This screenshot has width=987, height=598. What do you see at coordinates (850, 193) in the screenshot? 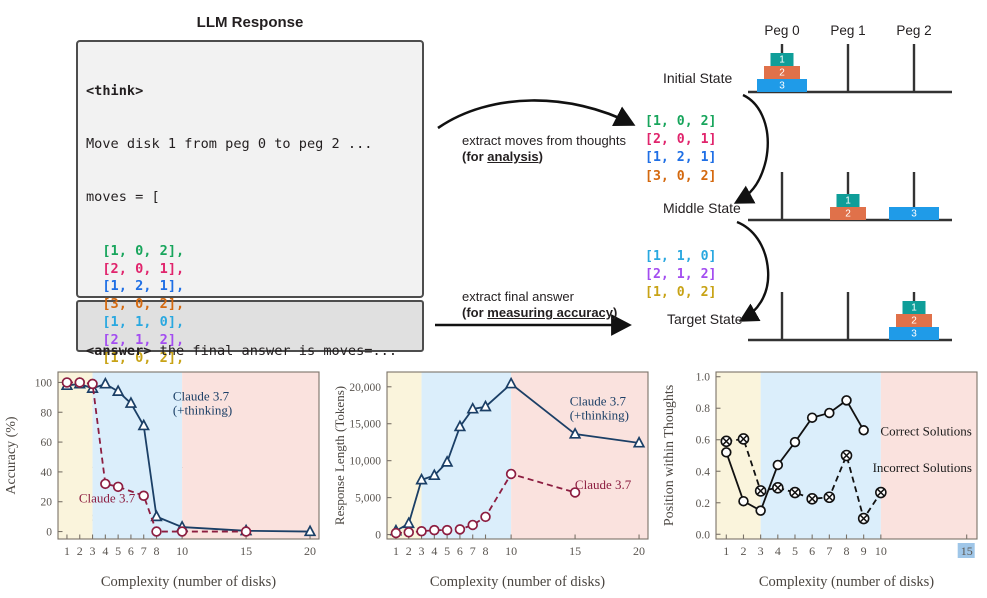
I see `hanoi-svg: 3 2 1 2 1 3 3 2 1` at bounding box center [850, 193].